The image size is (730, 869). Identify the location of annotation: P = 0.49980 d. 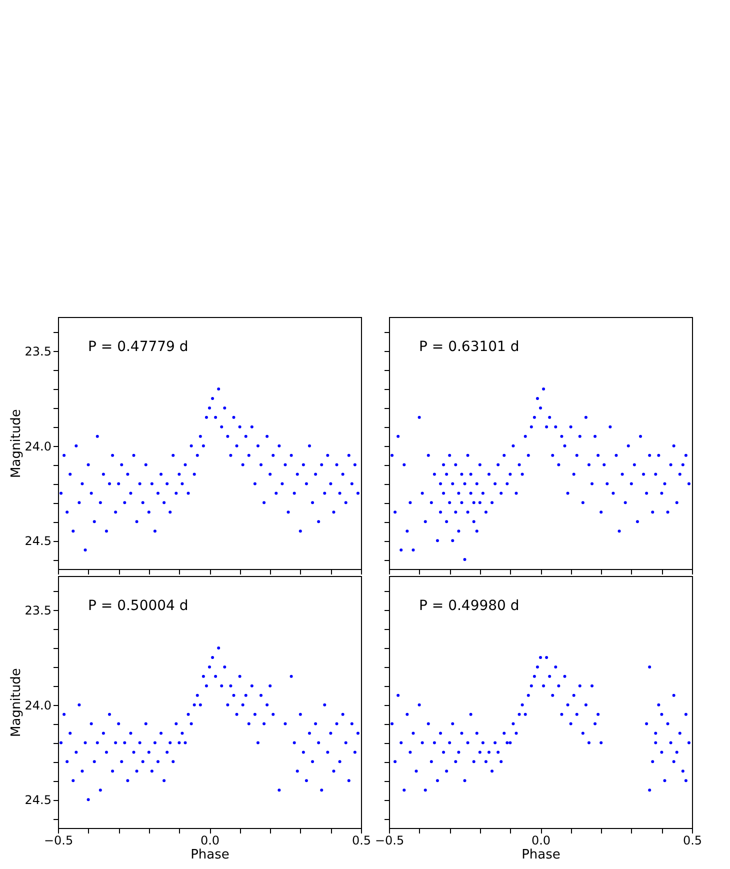
(469, 606).